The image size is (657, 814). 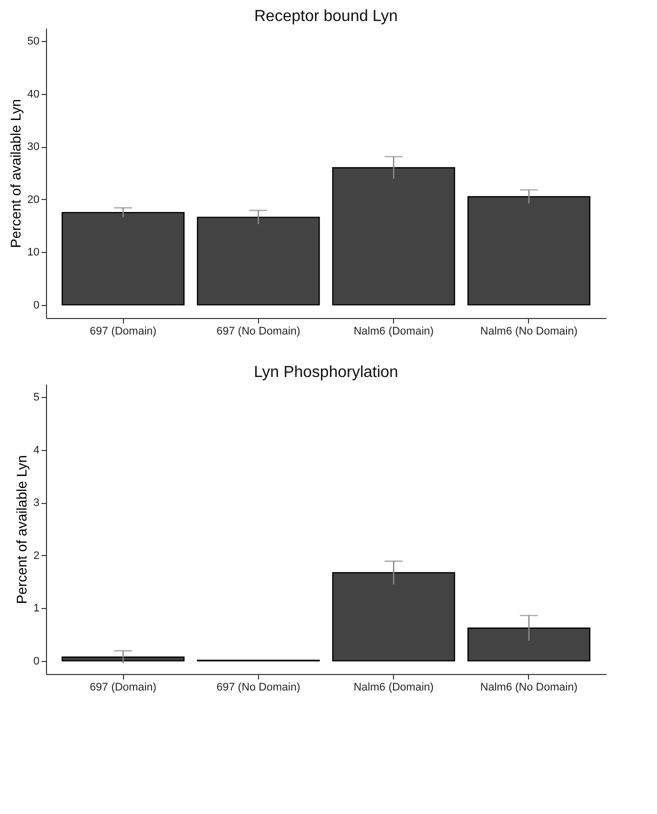 I want to click on y-tick-label: 1, so click(x=36, y=608).